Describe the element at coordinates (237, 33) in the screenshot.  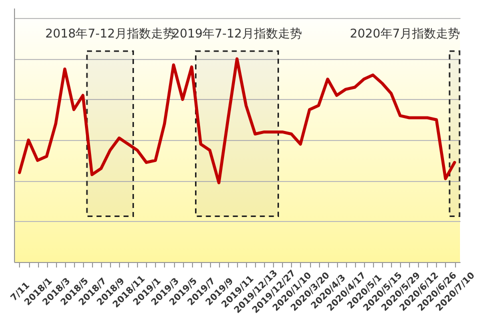
I see `band-label: 2019年7-12月指数走势` at that location.